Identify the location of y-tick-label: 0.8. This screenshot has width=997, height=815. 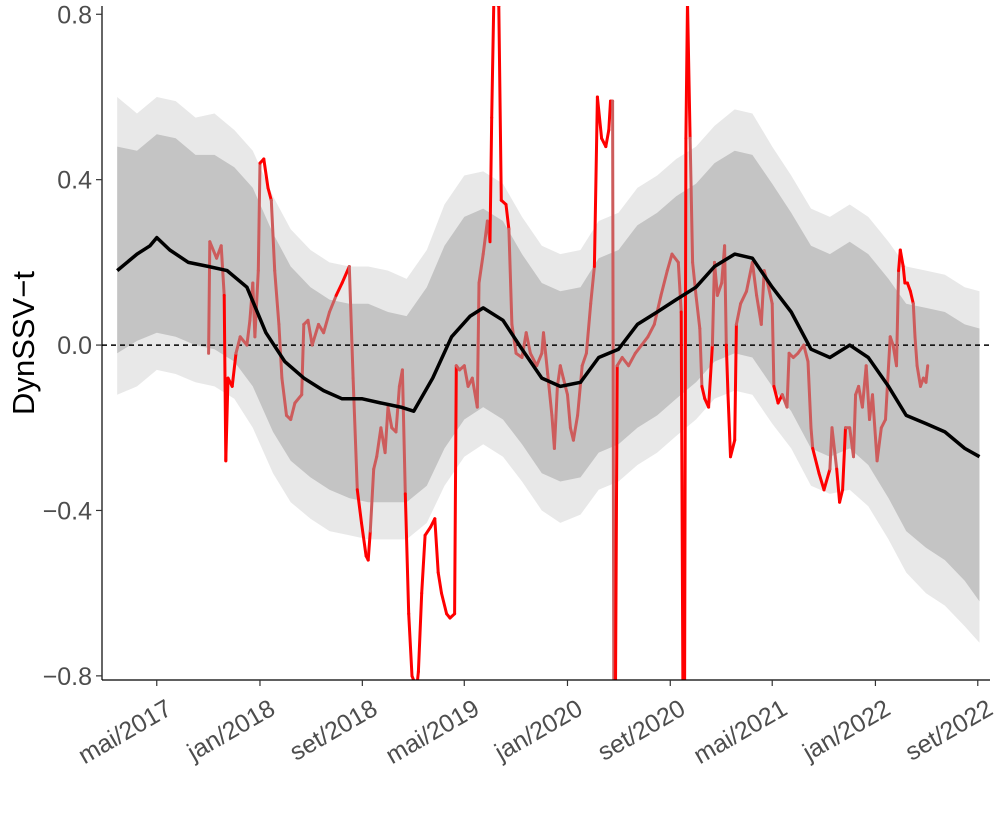
(74, 15).